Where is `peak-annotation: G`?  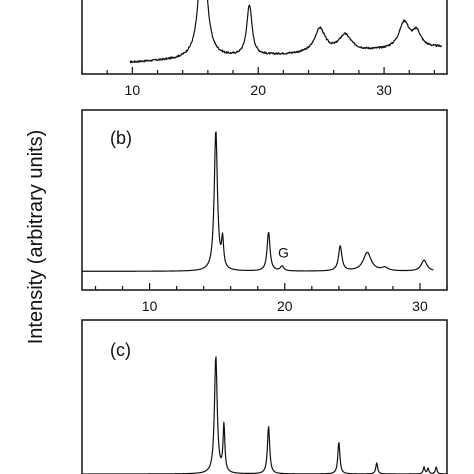 peak-annotation: G is located at coordinates (283, 252).